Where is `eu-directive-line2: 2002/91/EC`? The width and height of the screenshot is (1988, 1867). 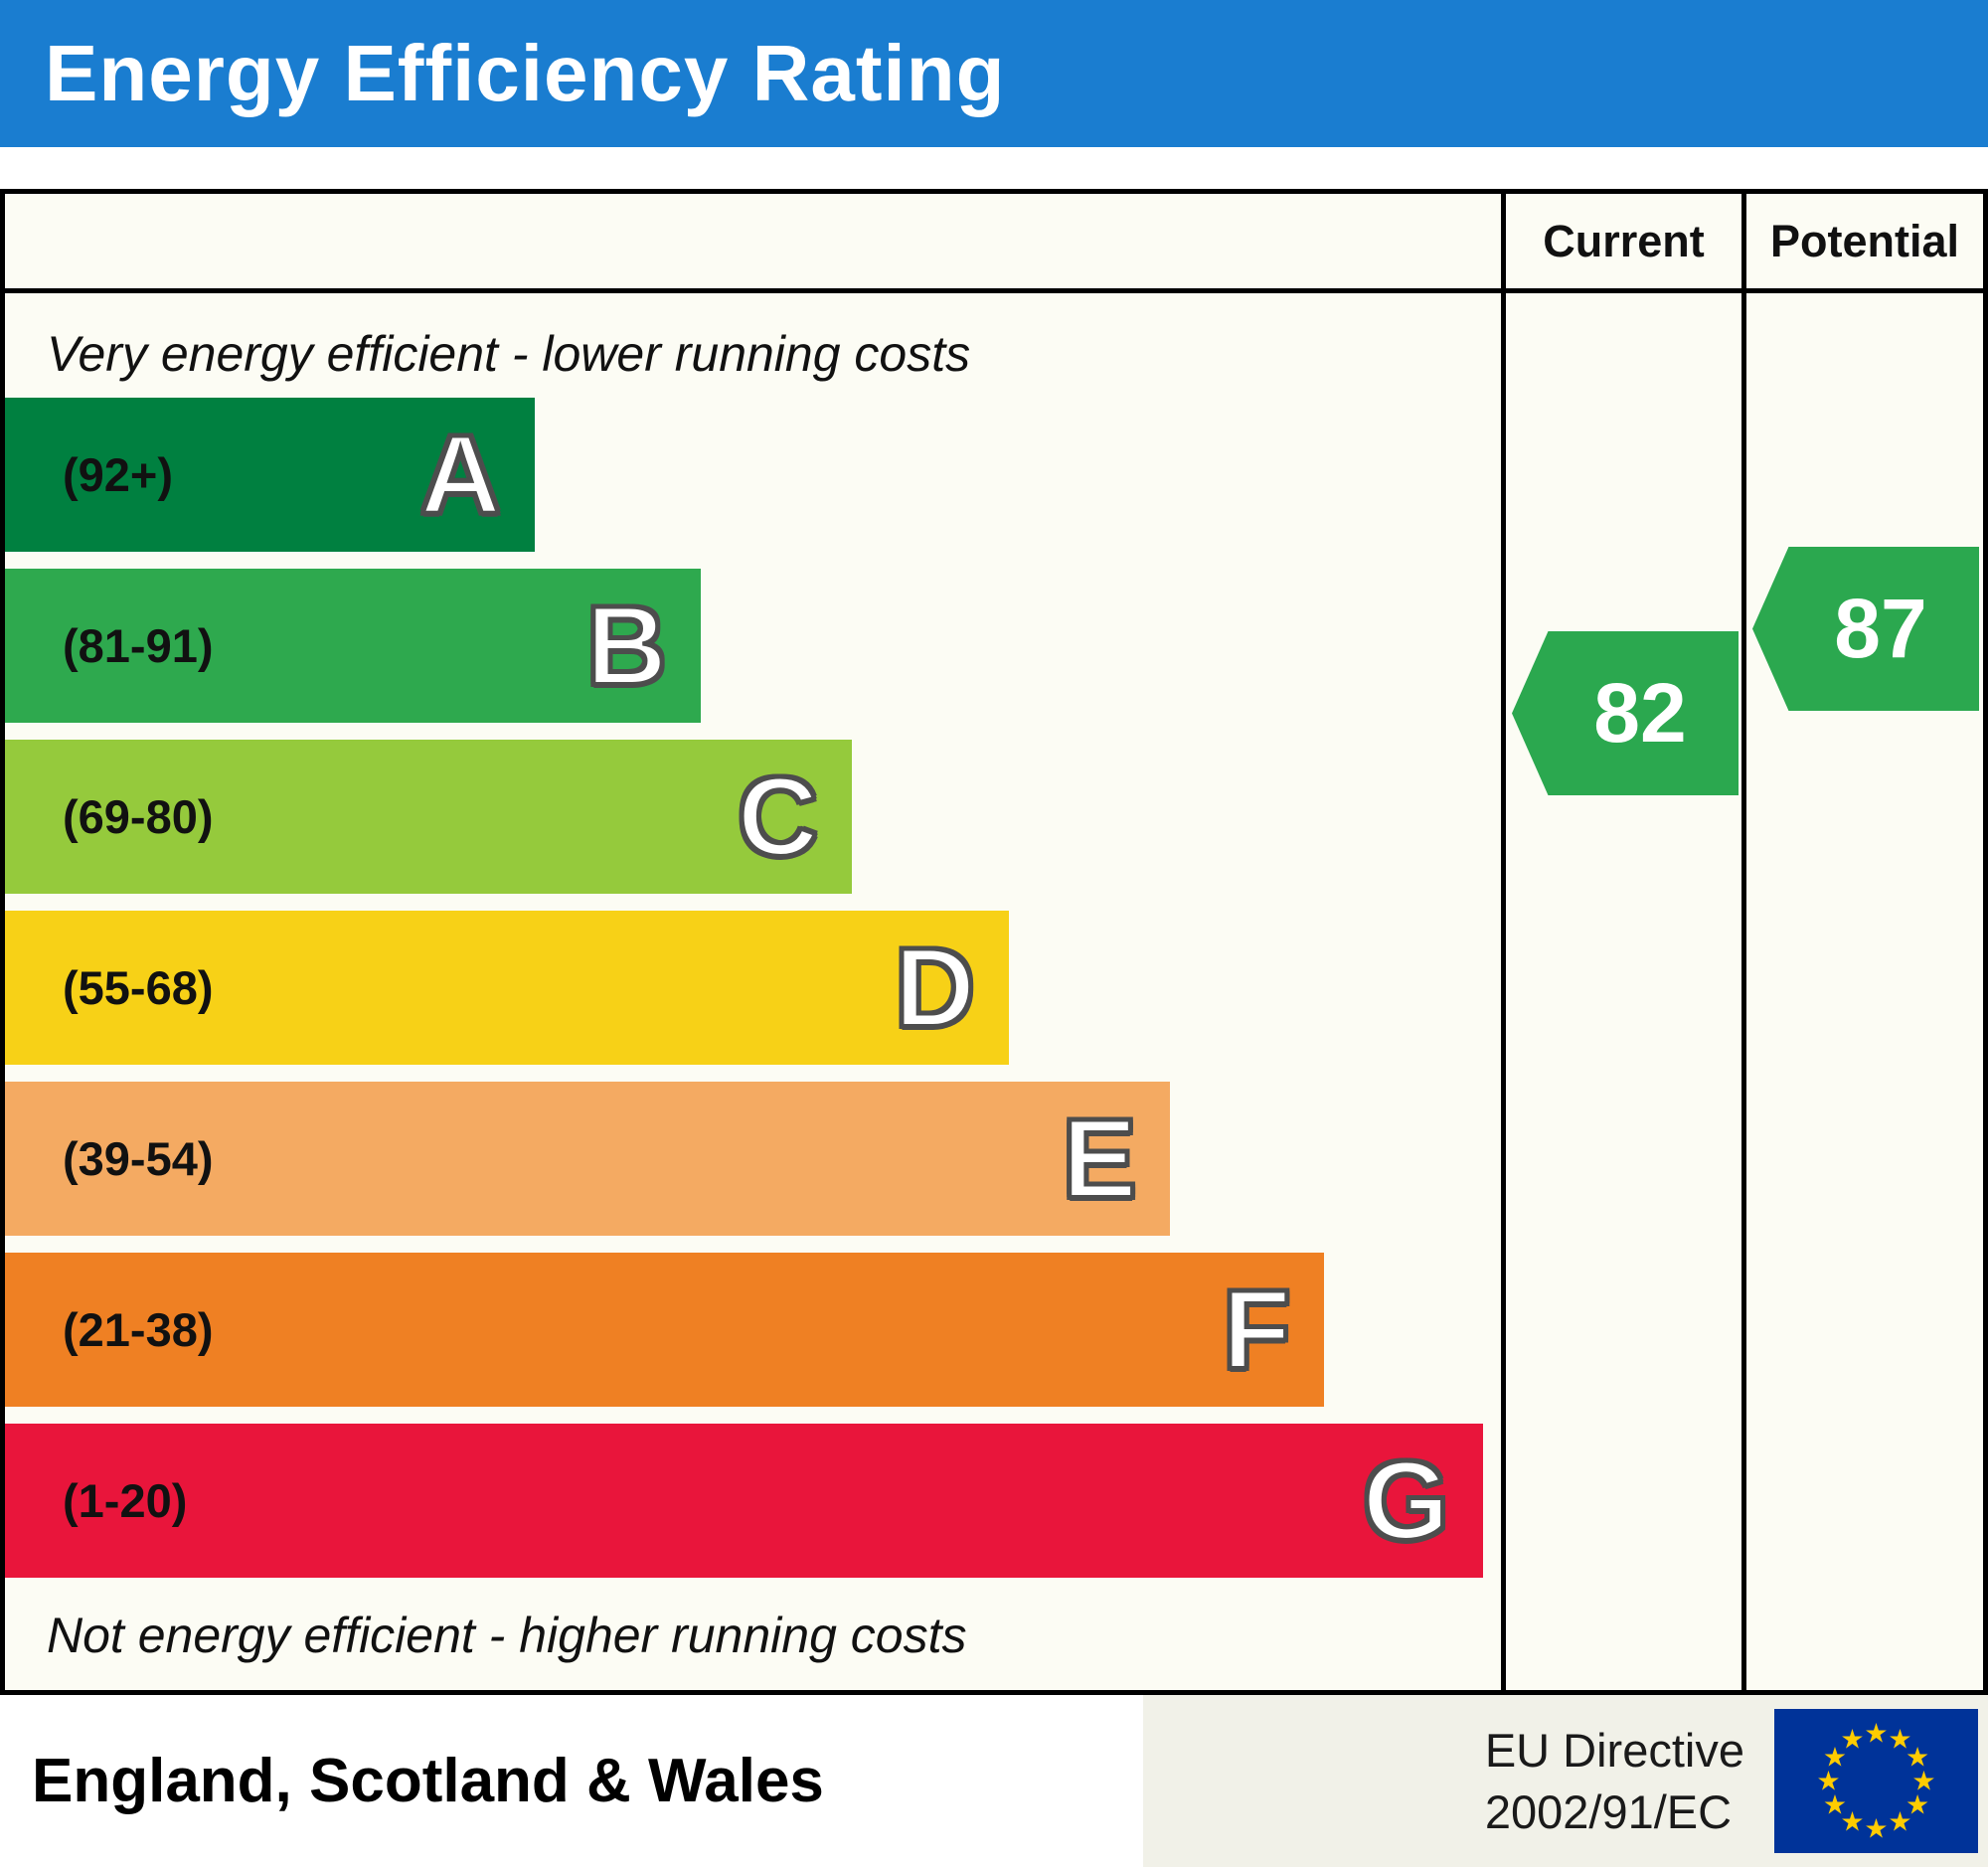 eu-directive-line2: 2002/91/EC is located at coordinates (1608, 1811).